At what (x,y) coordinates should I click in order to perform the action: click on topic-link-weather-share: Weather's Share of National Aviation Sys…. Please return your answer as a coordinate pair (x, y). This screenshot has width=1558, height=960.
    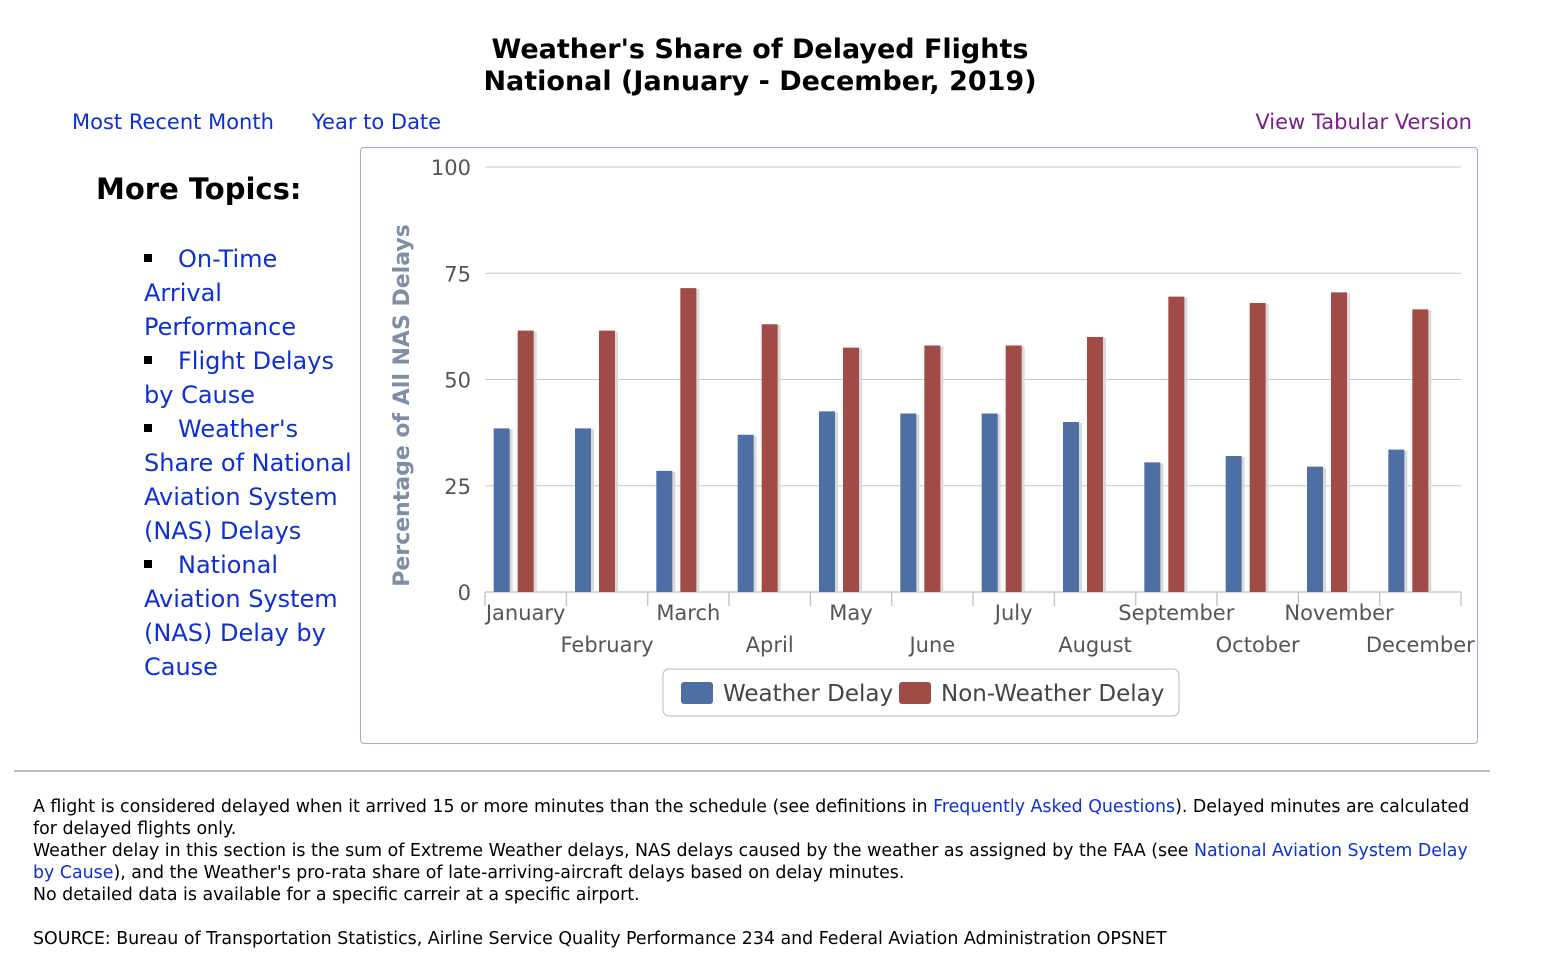
    Looking at the image, I should click on (248, 480).